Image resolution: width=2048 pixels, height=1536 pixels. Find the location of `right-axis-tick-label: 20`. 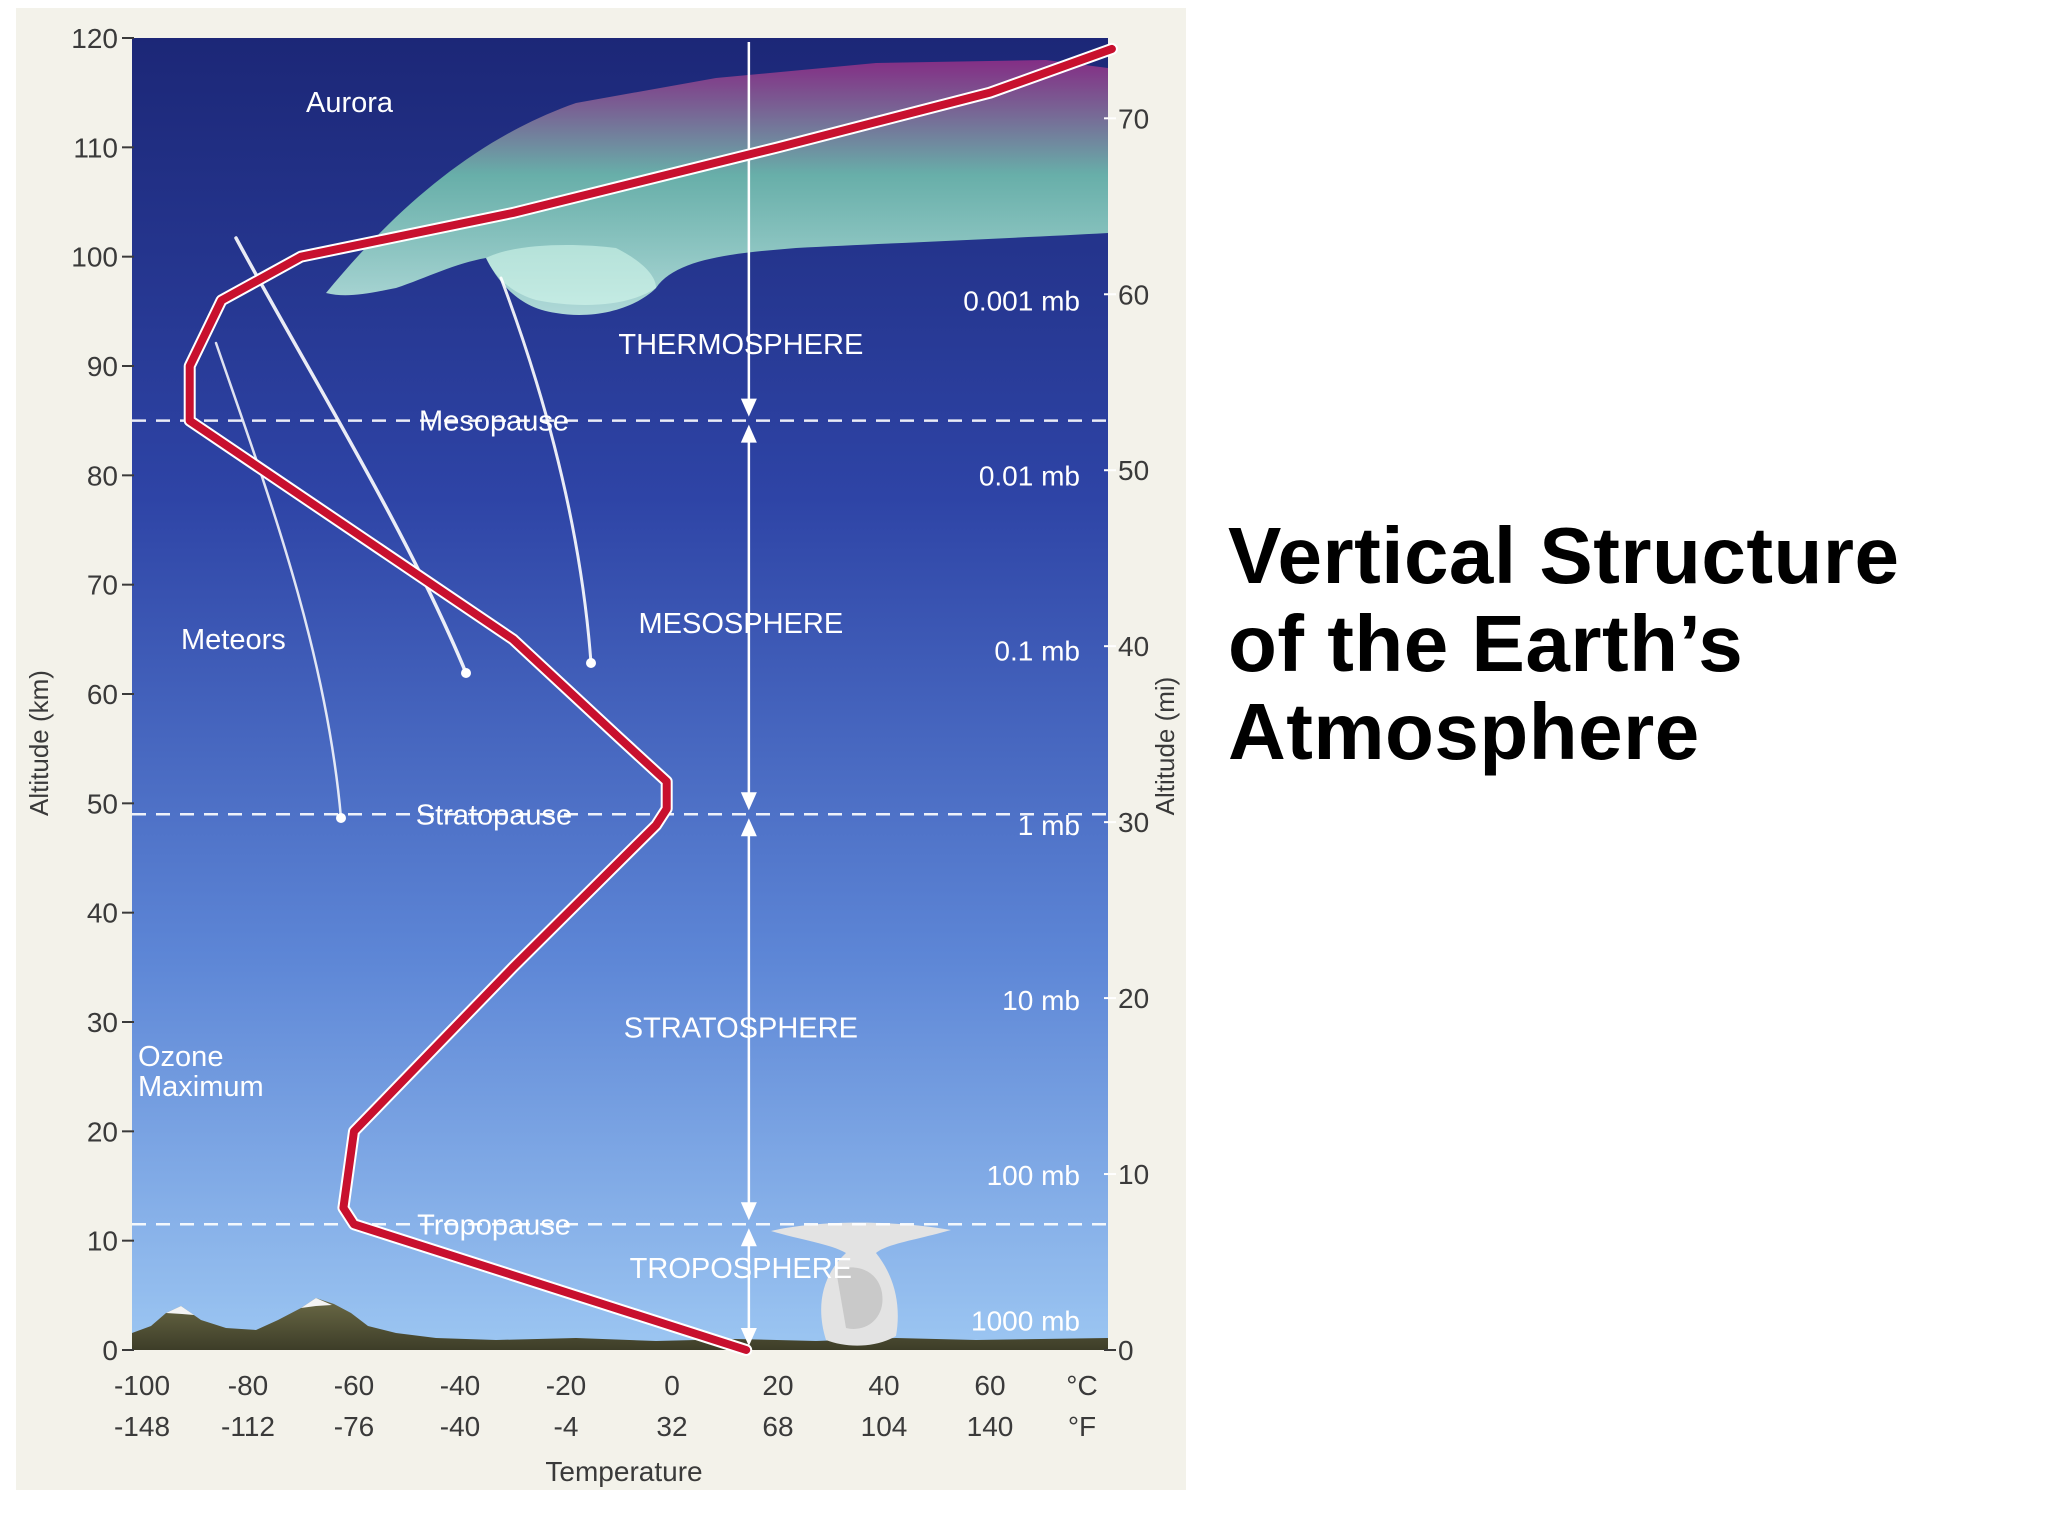

right-axis-tick-label: 20 is located at coordinates (1133, 998).